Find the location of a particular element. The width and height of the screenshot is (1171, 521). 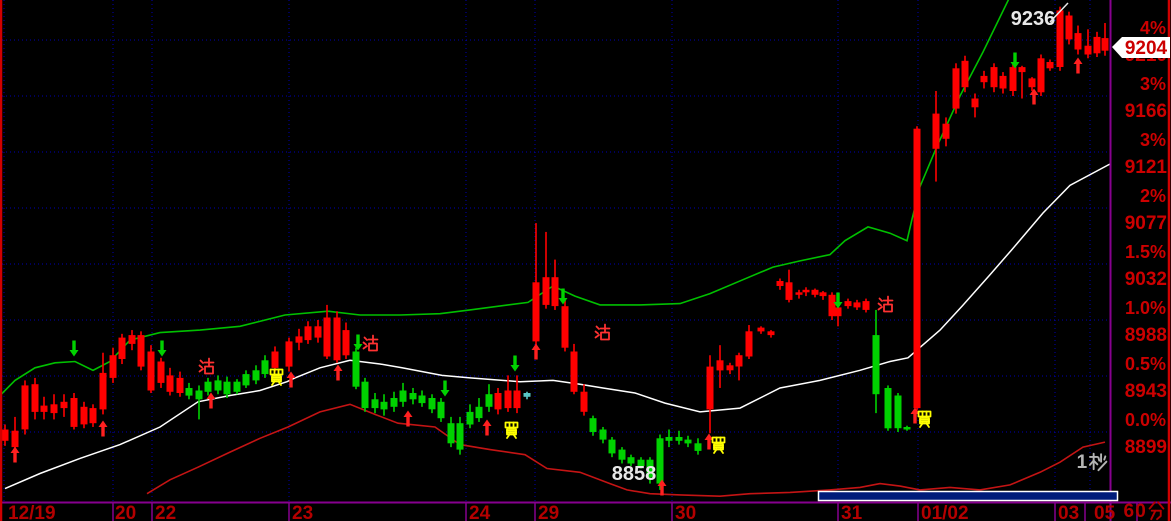

y-axis-percent-label: 4% is located at coordinates (1153, 28).